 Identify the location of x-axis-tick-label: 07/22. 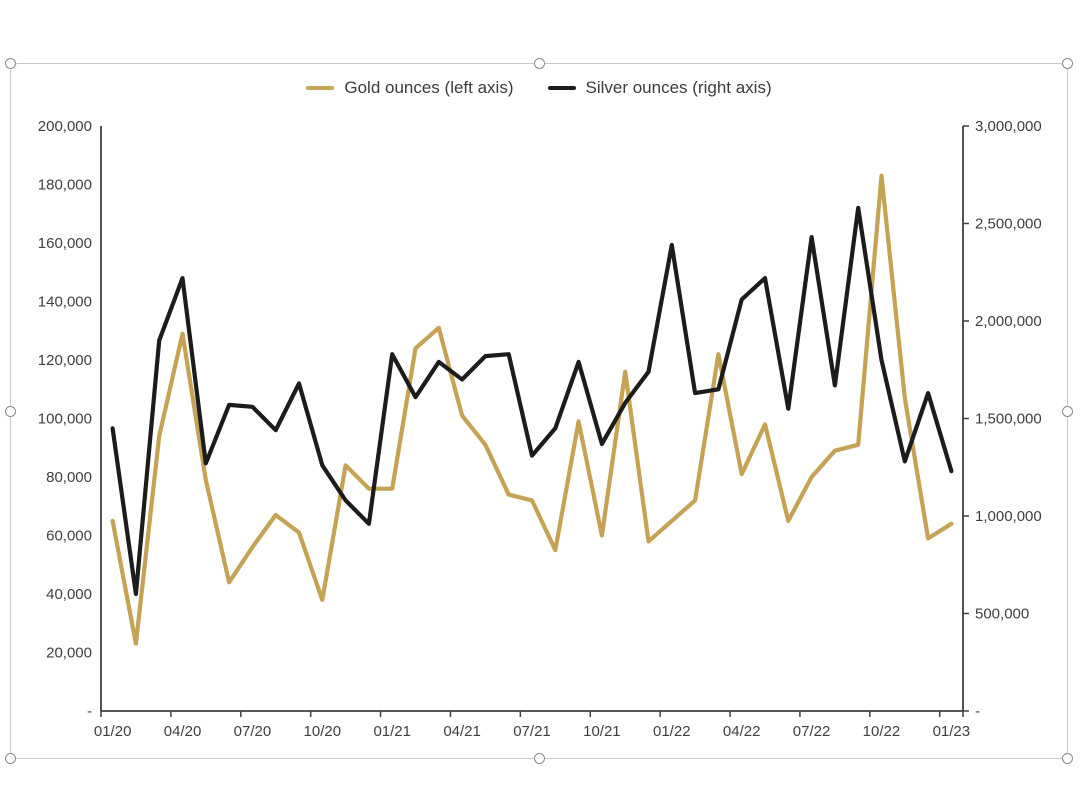
(812, 731).